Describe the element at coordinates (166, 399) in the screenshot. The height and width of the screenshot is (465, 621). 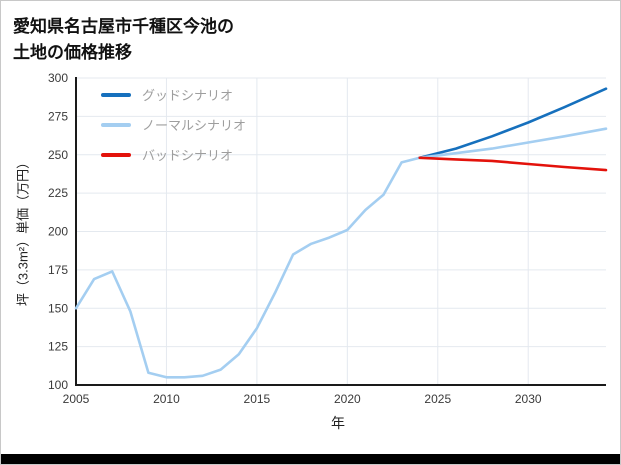
I see `x-tick-label: 2010` at that location.